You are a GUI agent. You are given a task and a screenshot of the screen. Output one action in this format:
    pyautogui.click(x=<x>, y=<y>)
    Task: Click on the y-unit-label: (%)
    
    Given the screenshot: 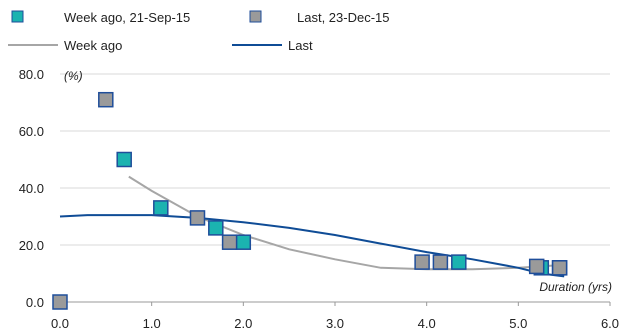 What is the action you would take?
    pyautogui.click(x=73, y=76)
    